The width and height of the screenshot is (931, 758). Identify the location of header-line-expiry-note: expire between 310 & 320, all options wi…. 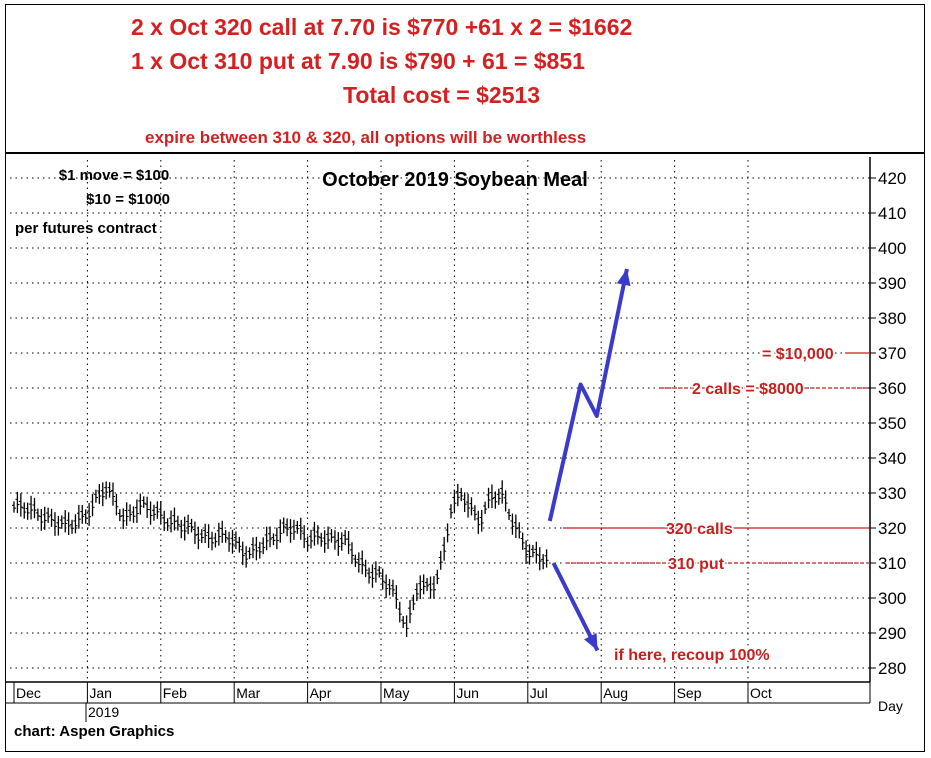
(366, 137).